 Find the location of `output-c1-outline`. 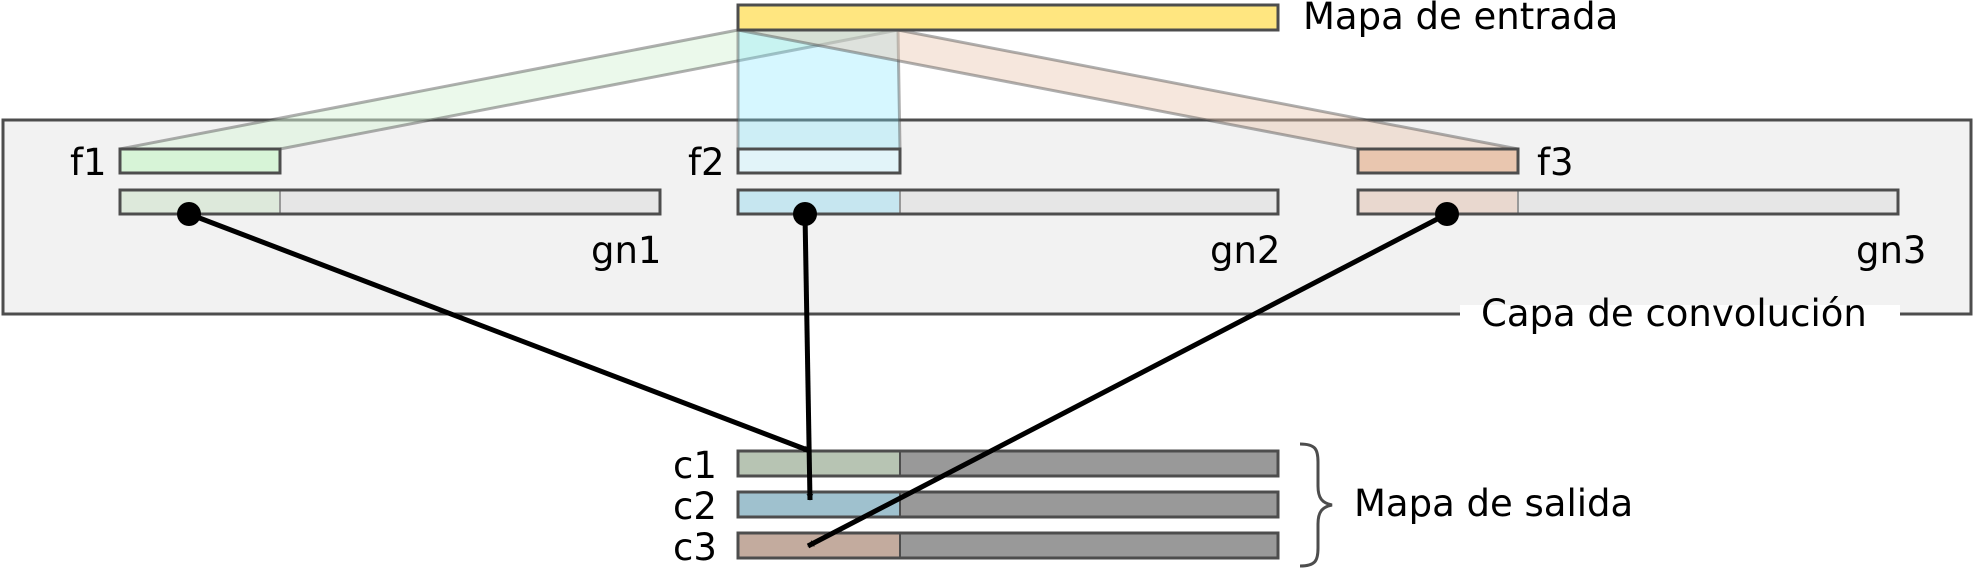

output-c1-outline is located at coordinates (1008, 463).